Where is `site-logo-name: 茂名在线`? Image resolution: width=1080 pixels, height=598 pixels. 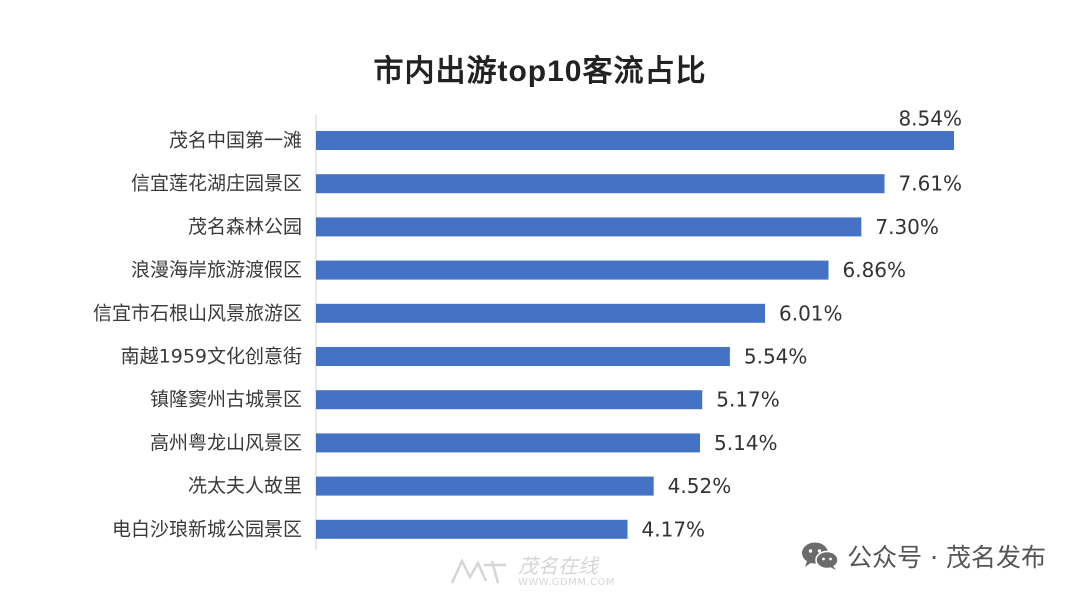
site-logo-name: 茂名在线 is located at coordinates (558, 566).